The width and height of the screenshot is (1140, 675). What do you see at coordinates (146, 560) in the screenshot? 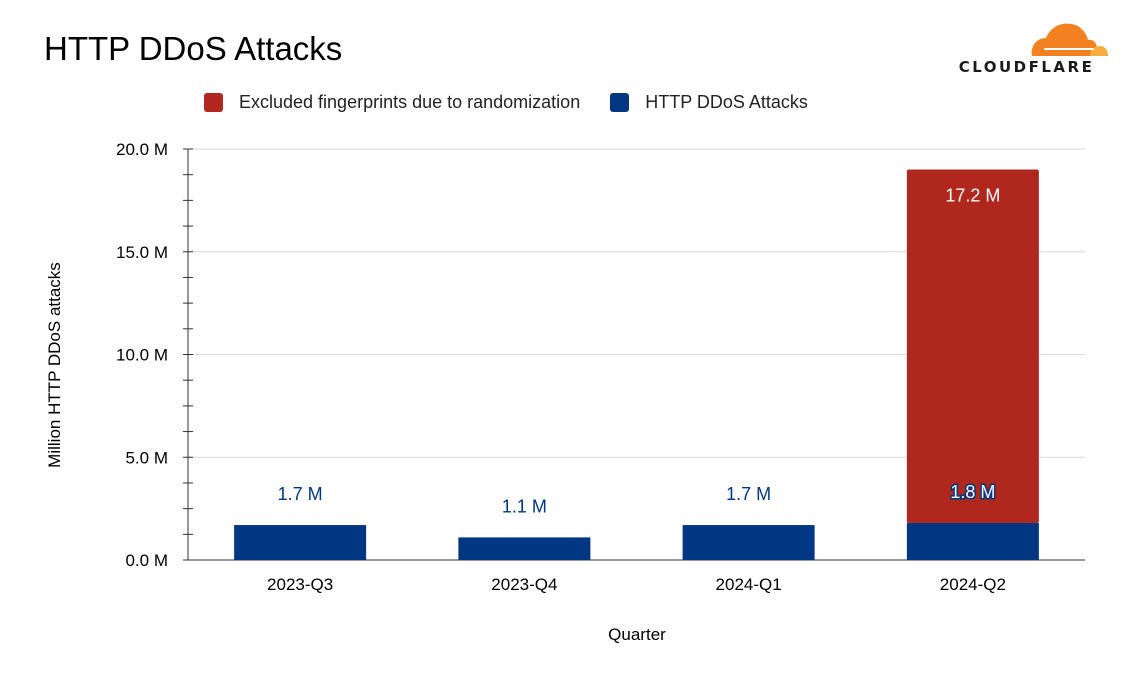
I see `y-tick-label: 0.0 M` at bounding box center [146, 560].